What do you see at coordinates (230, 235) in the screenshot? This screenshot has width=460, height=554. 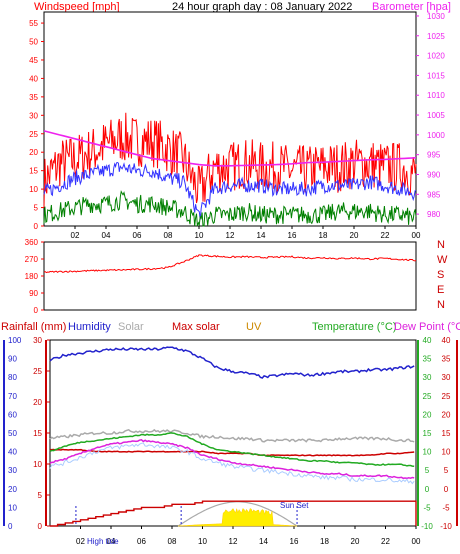 I see `wind-x-label: 12` at bounding box center [230, 235].